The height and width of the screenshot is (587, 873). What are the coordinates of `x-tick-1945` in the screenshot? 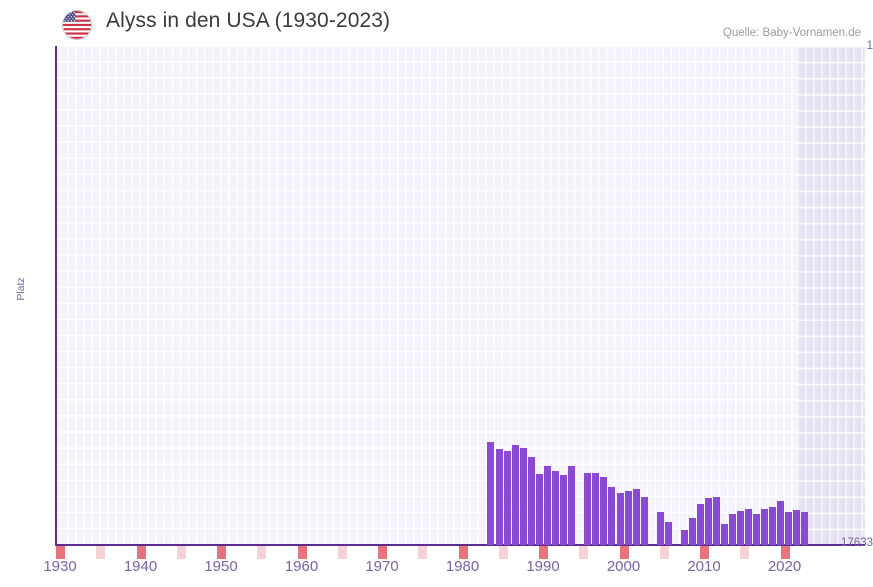 It's located at (181, 552).